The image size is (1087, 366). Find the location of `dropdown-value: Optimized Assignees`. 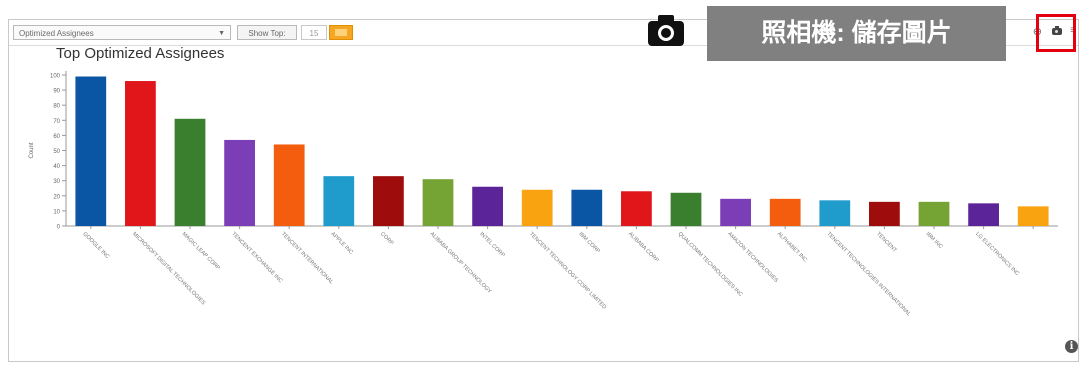

dropdown-value: Optimized Assignees is located at coordinates (56, 33).